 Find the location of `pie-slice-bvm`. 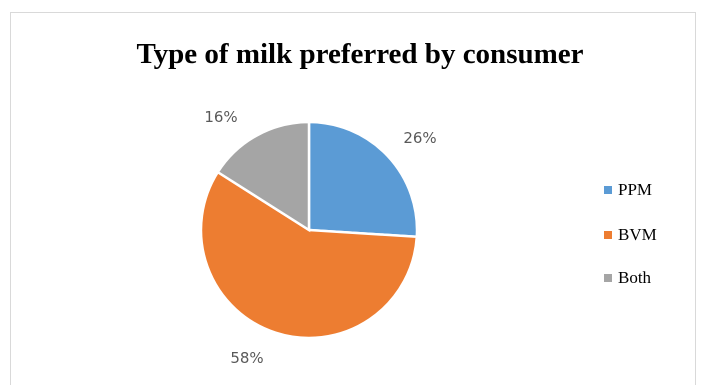

pie-slice-bvm is located at coordinates (309, 255).